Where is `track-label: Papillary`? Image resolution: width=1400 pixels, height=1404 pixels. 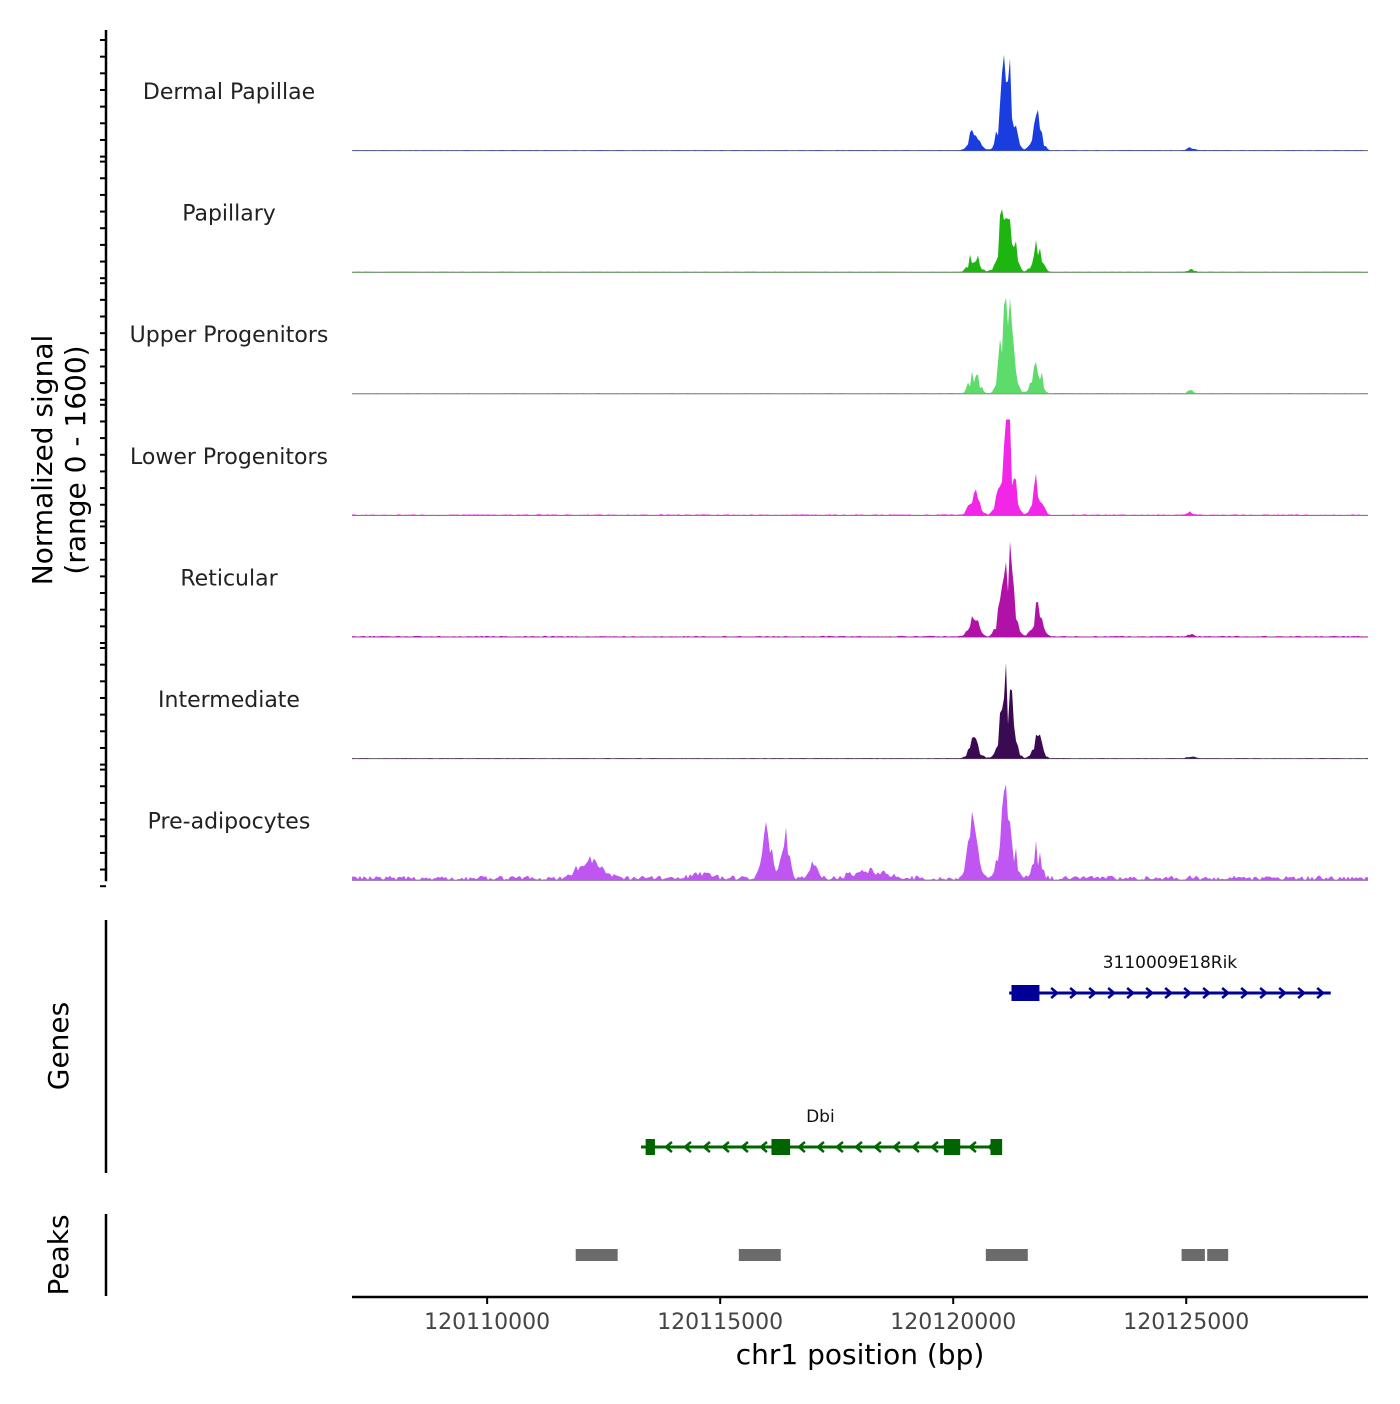
track-label: Papillary is located at coordinates (229, 214).